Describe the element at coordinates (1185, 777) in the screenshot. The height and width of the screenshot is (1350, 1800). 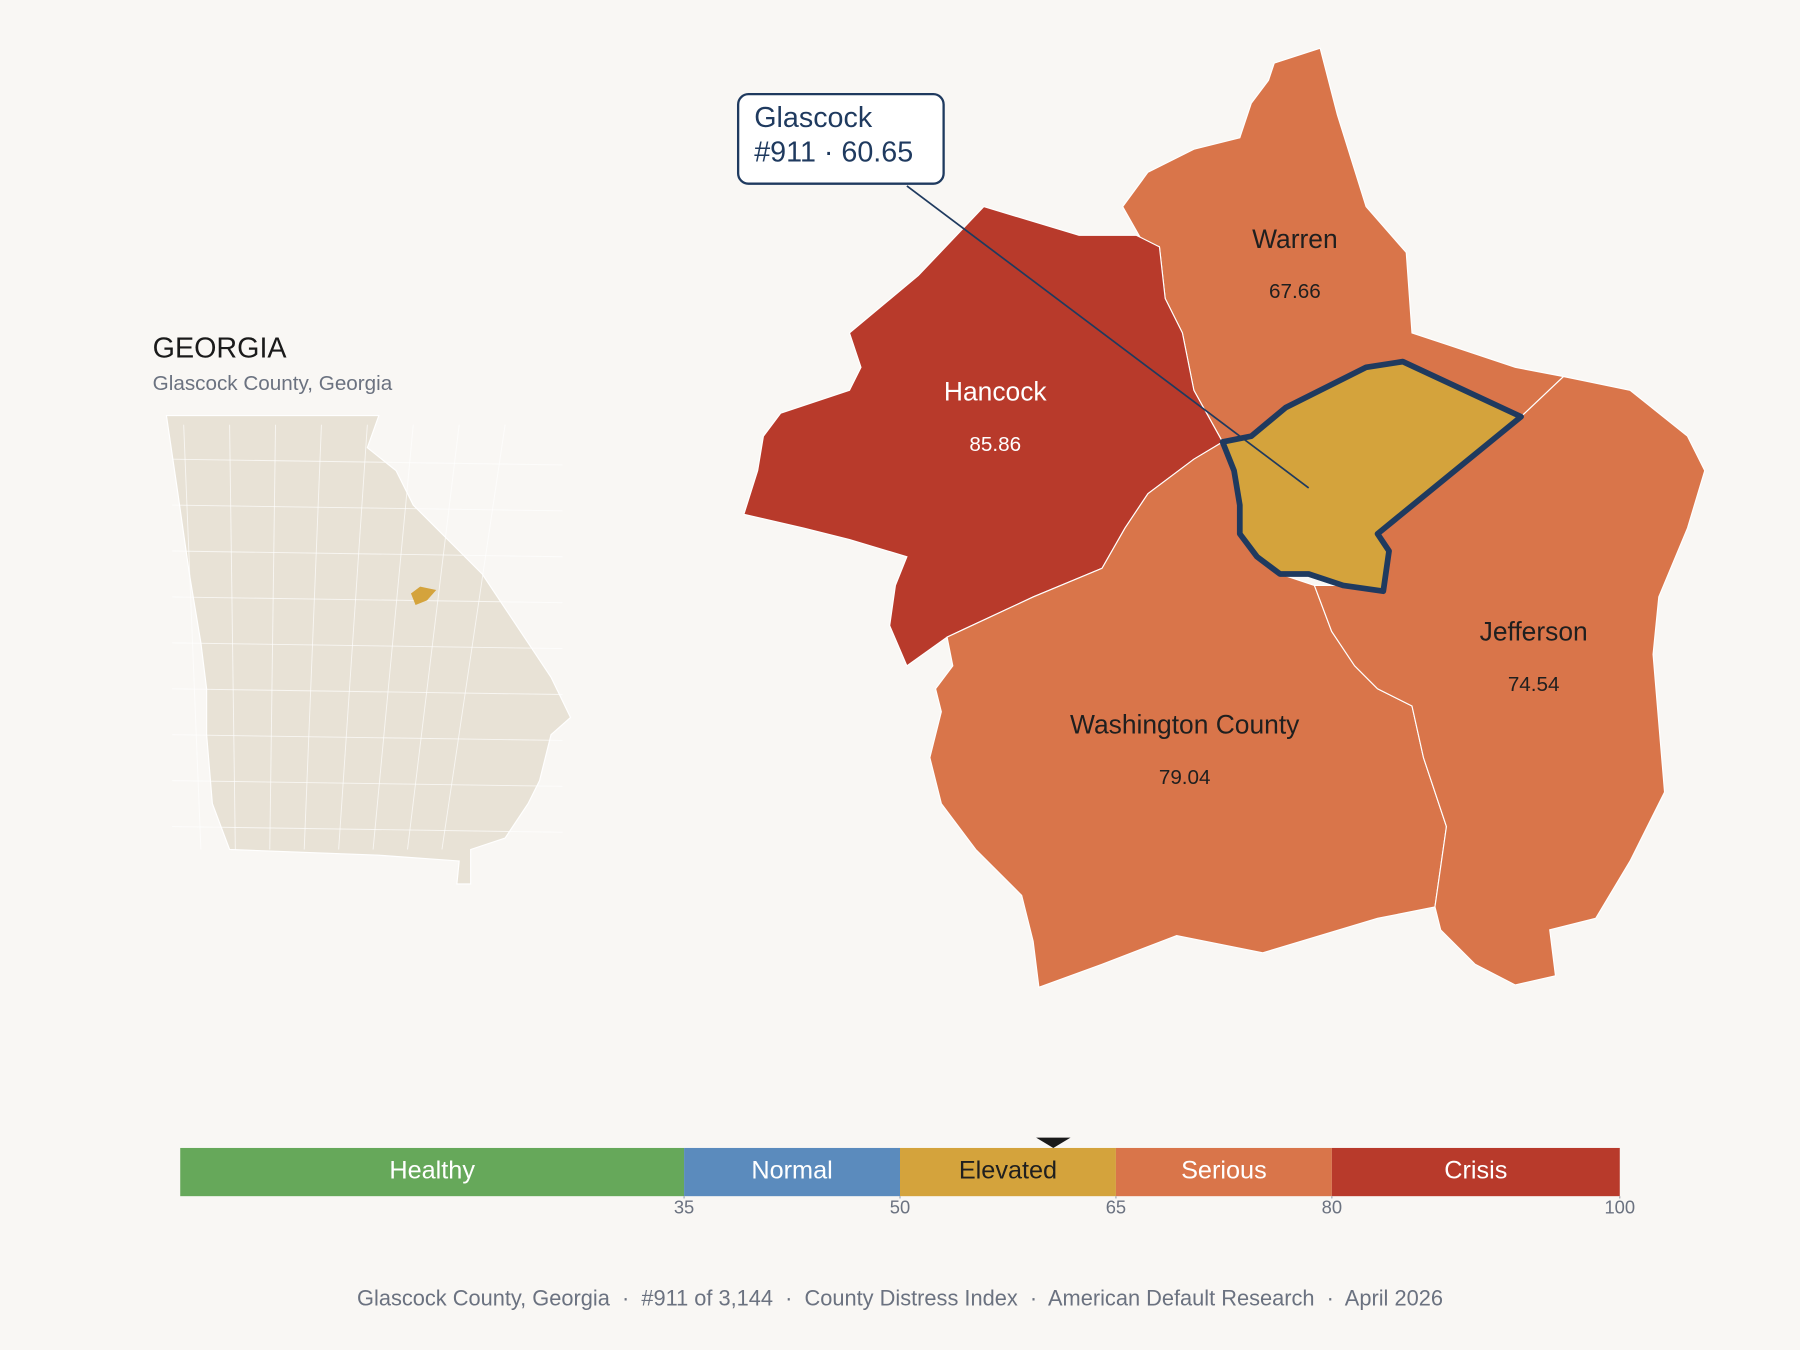
I see `county-value: 79.04` at that location.